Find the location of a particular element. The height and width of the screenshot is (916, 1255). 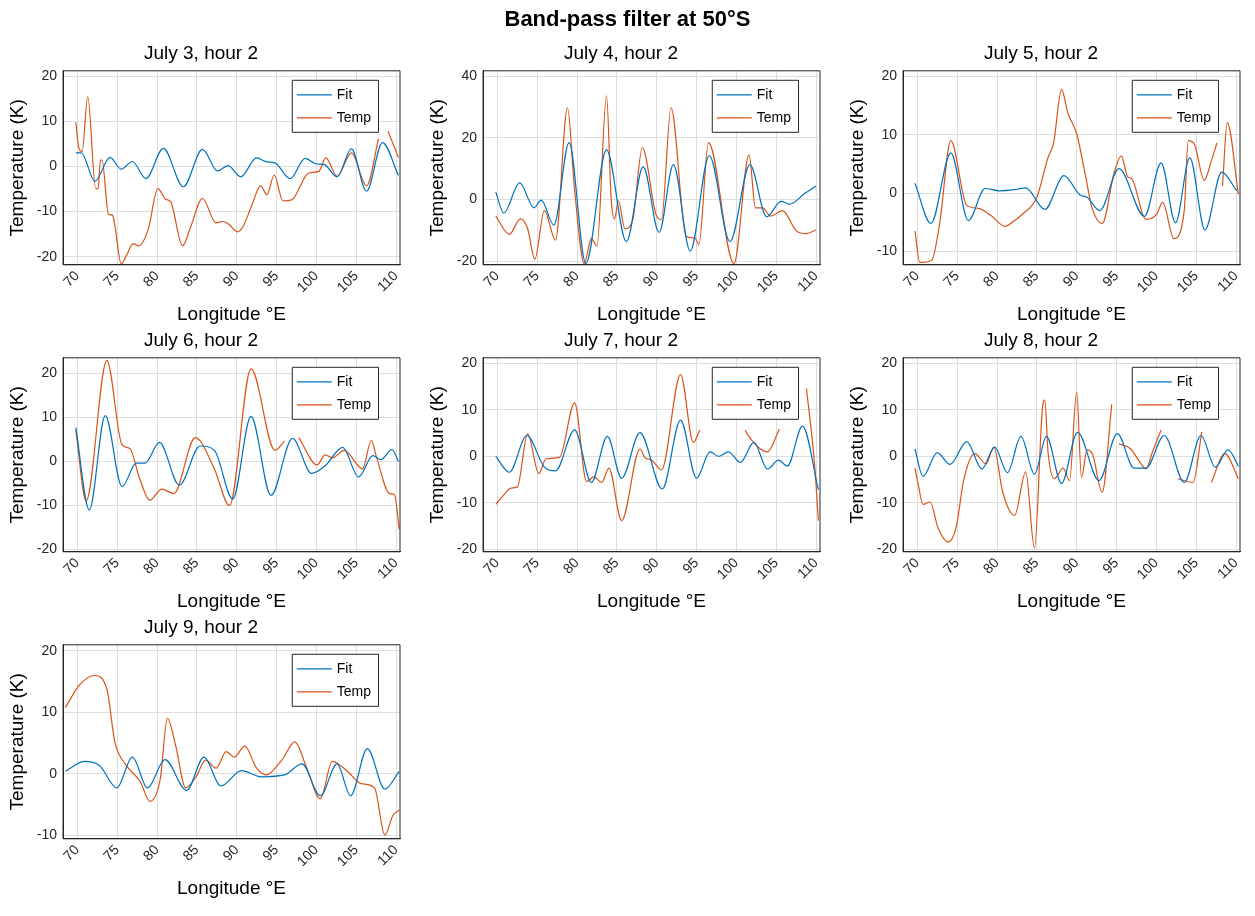

chart-title: July 4, hour 2 is located at coordinates (621, 52).